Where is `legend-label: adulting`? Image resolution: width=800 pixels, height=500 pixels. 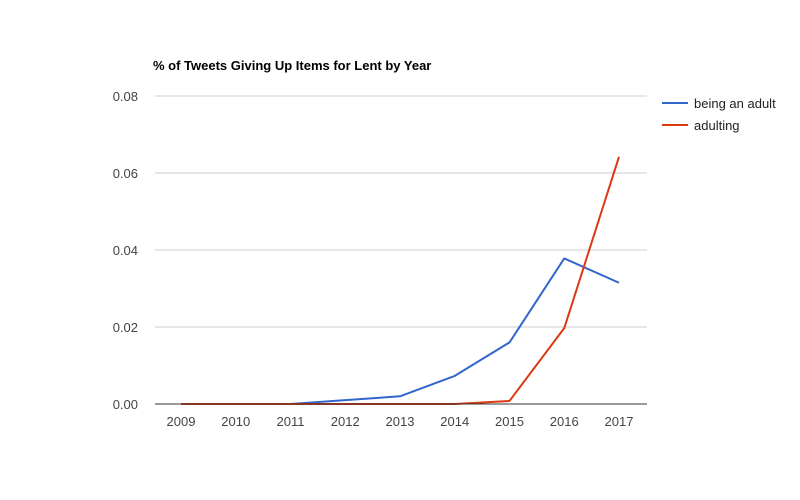 legend-label: adulting is located at coordinates (717, 125).